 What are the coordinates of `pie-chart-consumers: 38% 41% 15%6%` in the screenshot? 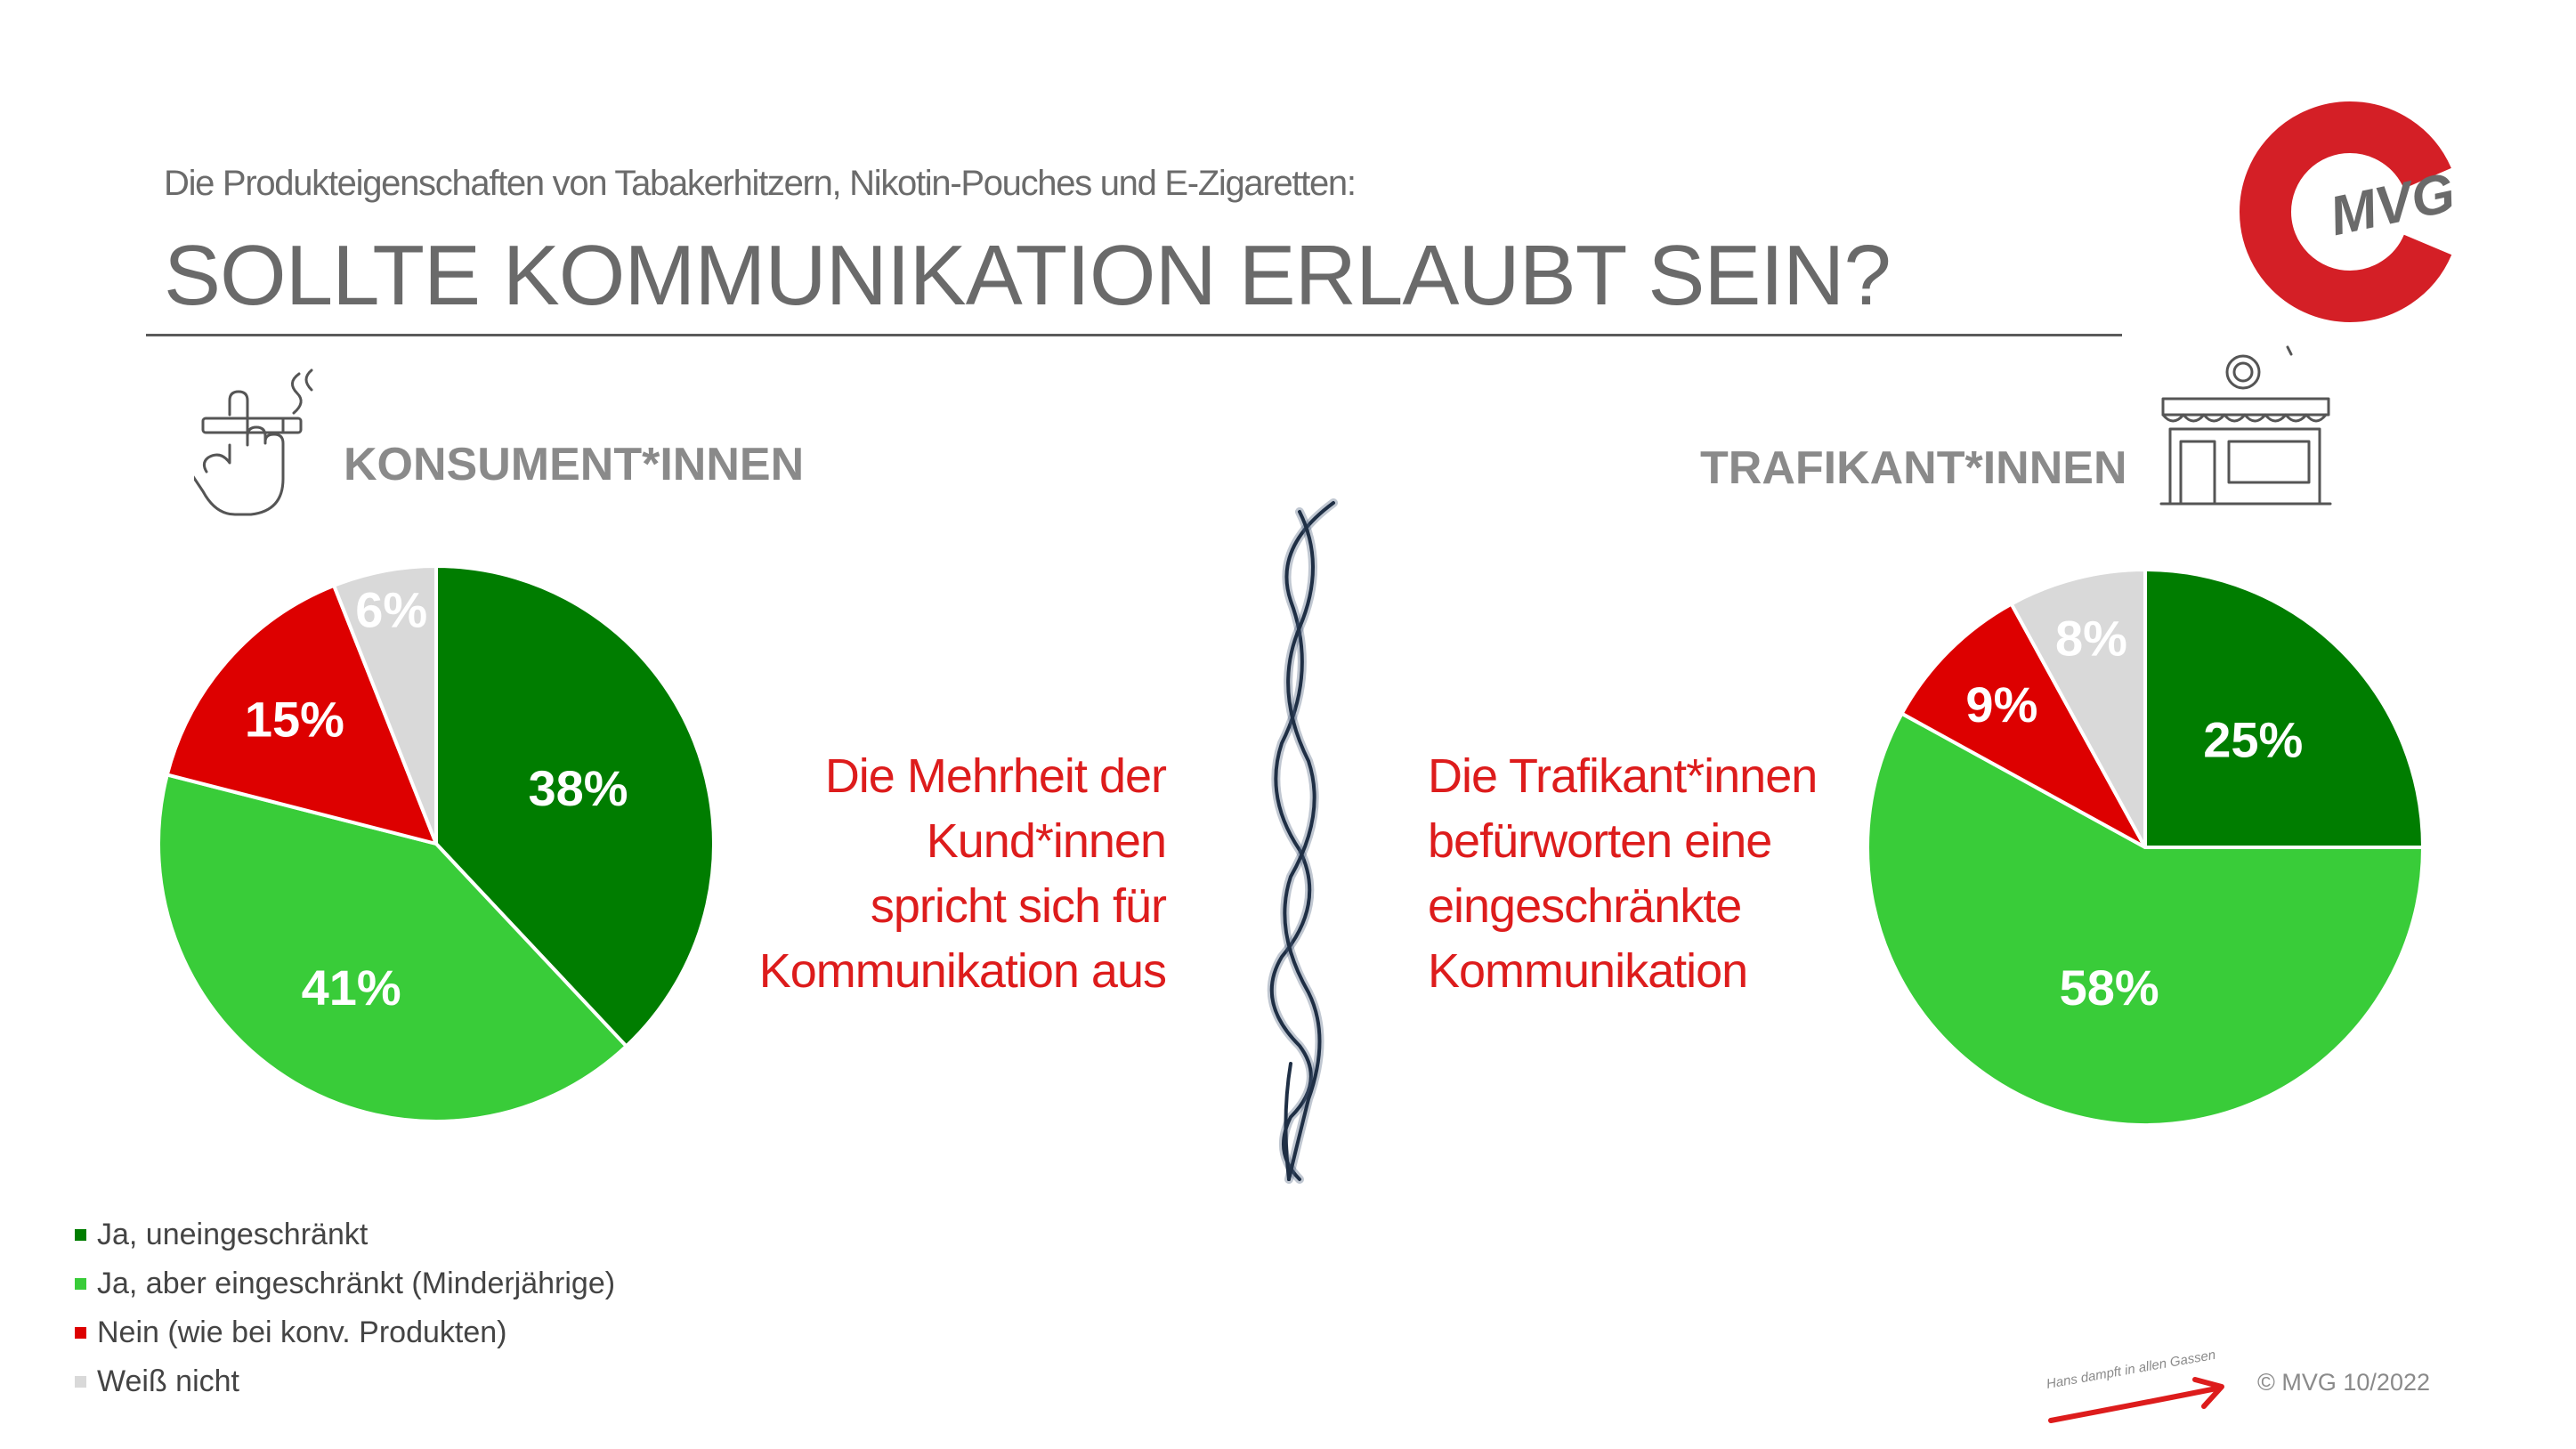 It's located at (437, 844).